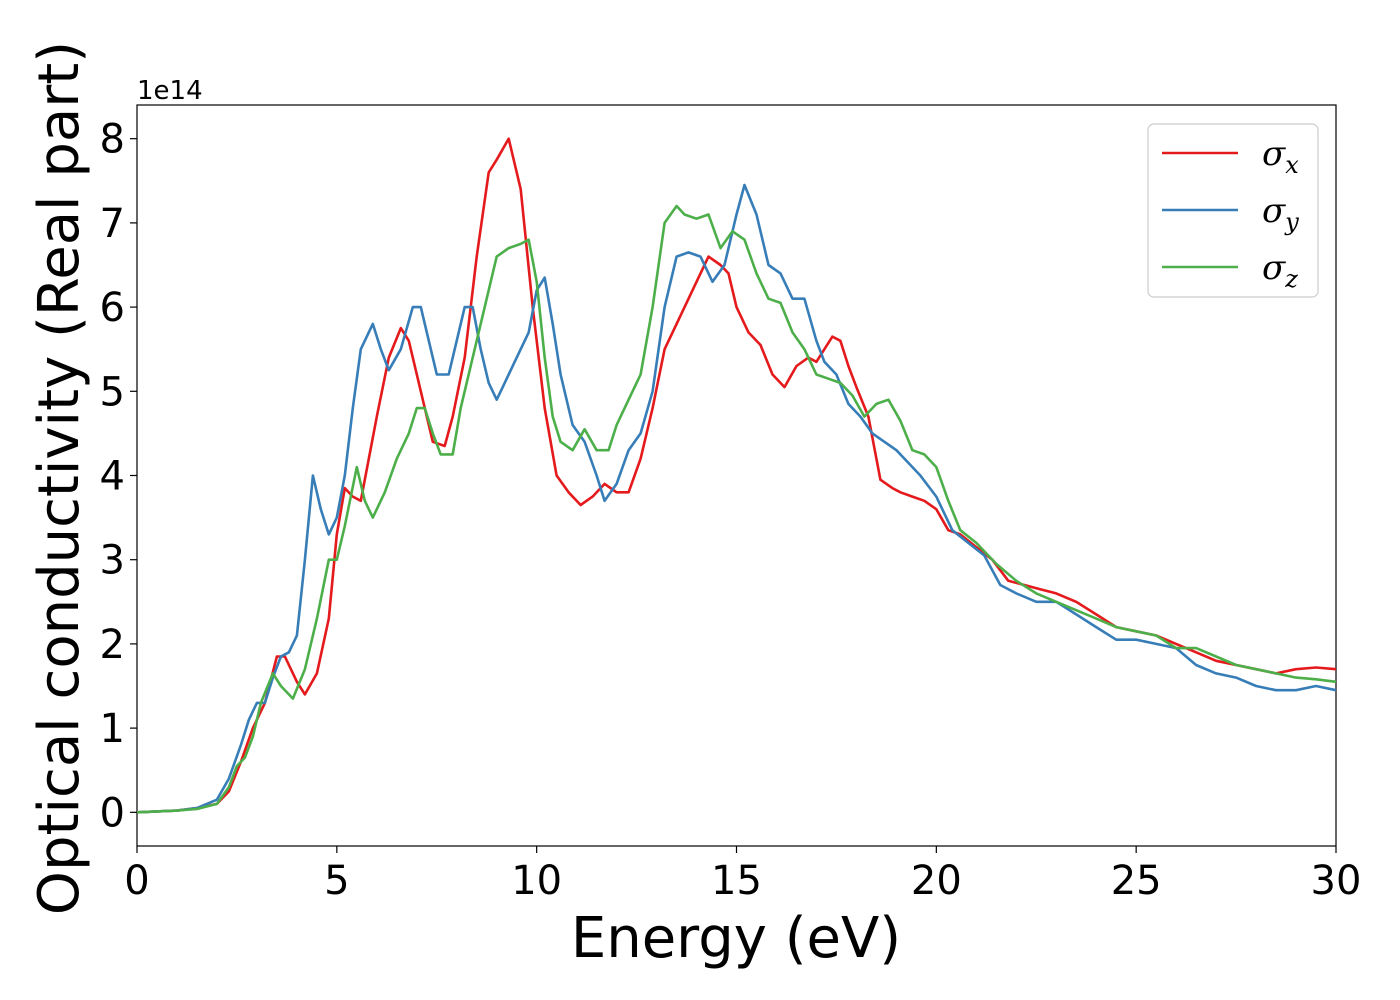 The image size is (1400, 1000). What do you see at coordinates (112, 392) in the screenshot?
I see `y-tick-label: 5` at bounding box center [112, 392].